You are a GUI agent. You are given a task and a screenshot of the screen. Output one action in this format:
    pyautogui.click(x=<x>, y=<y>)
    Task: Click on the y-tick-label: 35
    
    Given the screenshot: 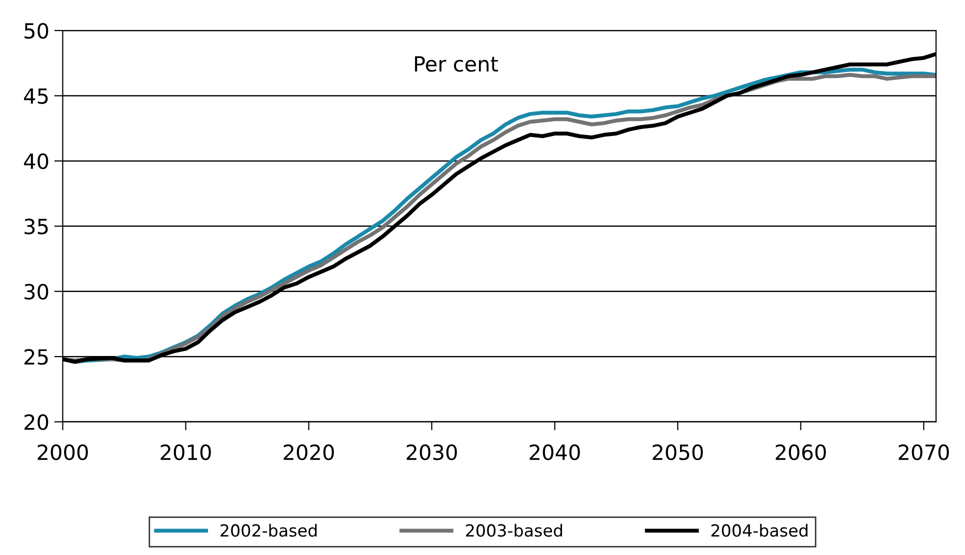 What is the action you would take?
    pyautogui.click(x=36, y=226)
    